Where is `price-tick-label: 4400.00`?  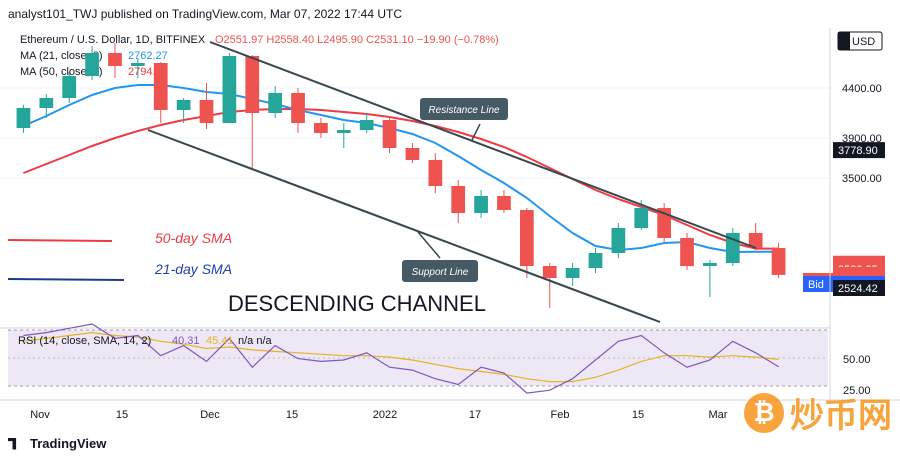 price-tick-label: 4400.00 is located at coordinates (862, 89).